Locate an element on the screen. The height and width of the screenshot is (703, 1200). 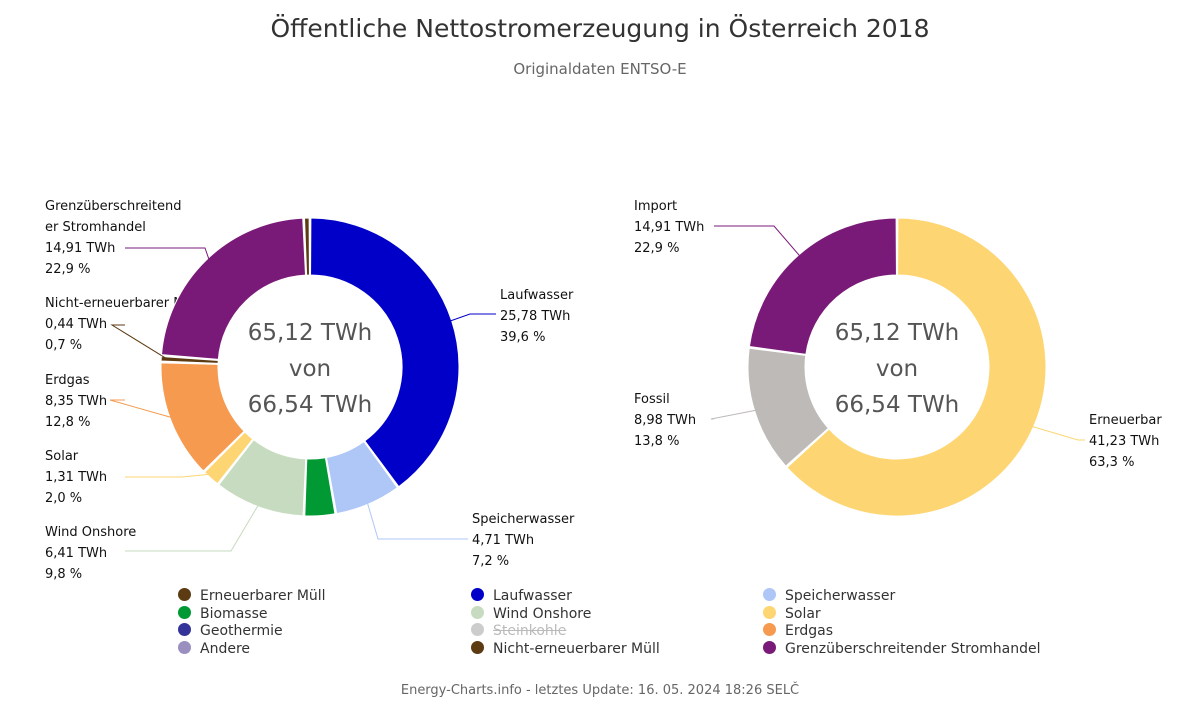
legend-label: Biomasse is located at coordinates (234, 613).